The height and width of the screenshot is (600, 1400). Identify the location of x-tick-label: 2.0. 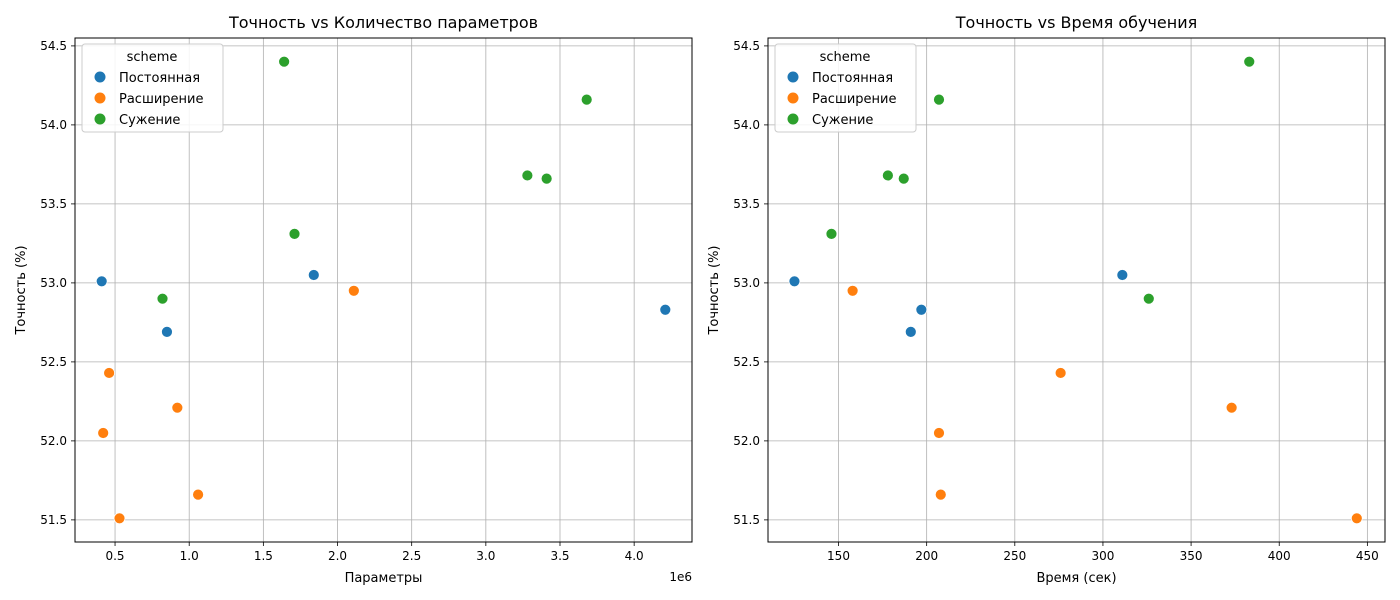
(337, 556).